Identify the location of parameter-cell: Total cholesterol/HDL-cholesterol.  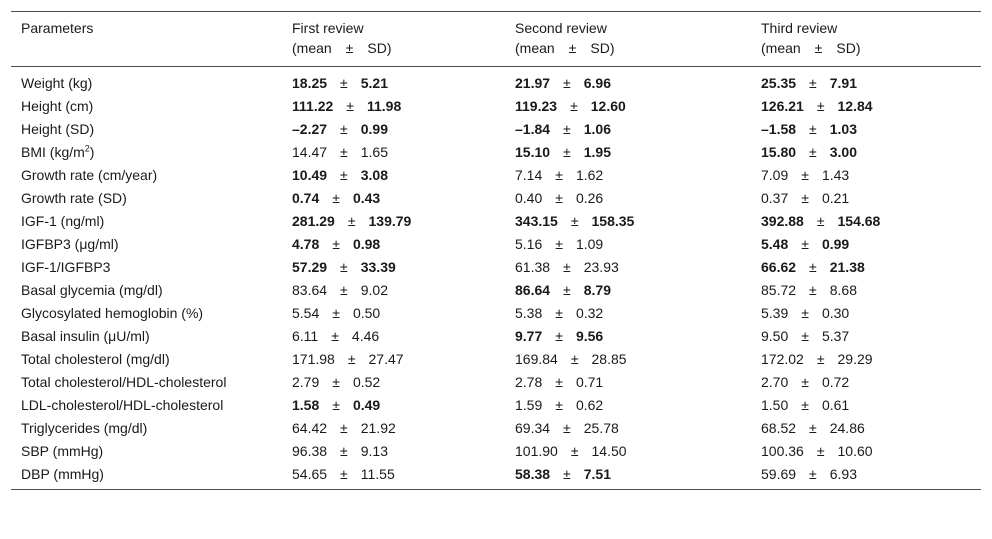
(146, 382).